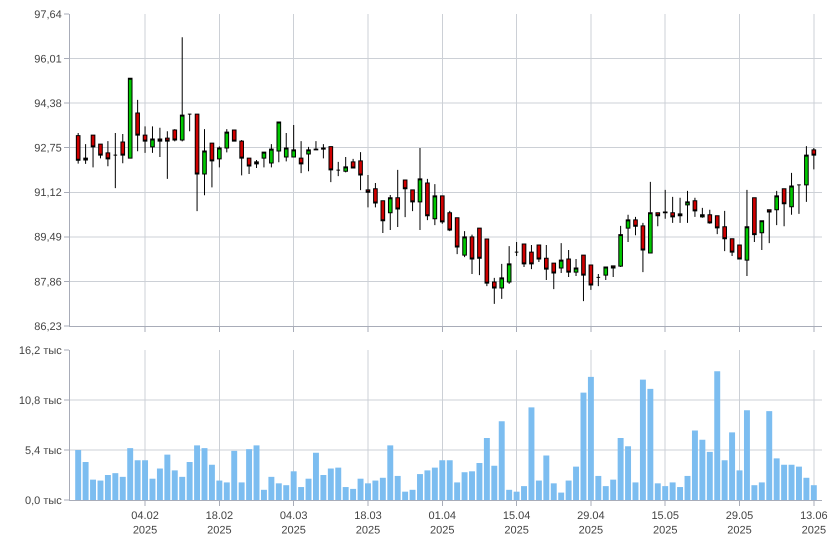 Image resolution: width=840 pixels, height=550 pixels. I want to click on y-tick-label: 94,38, so click(48, 104).